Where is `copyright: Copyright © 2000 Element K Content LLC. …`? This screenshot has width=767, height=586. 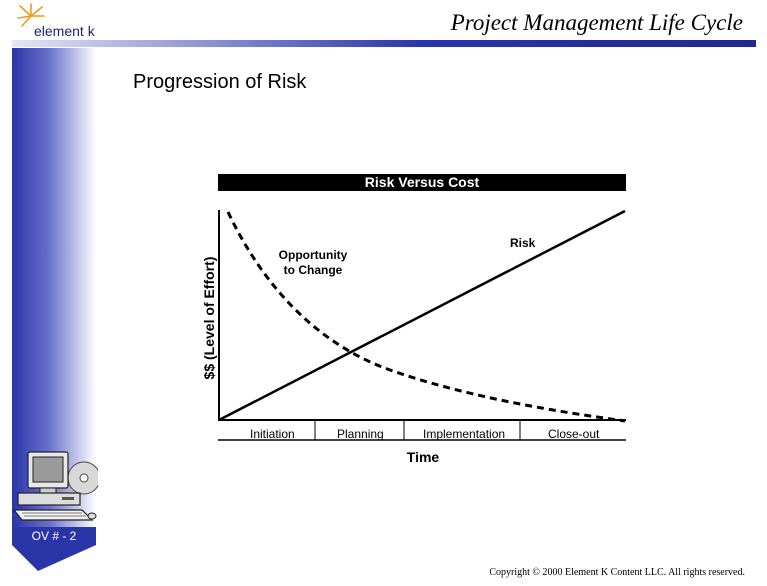
copyright: Copyright © 2000 Element K Content LLC. … is located at coordinates (617, 572).